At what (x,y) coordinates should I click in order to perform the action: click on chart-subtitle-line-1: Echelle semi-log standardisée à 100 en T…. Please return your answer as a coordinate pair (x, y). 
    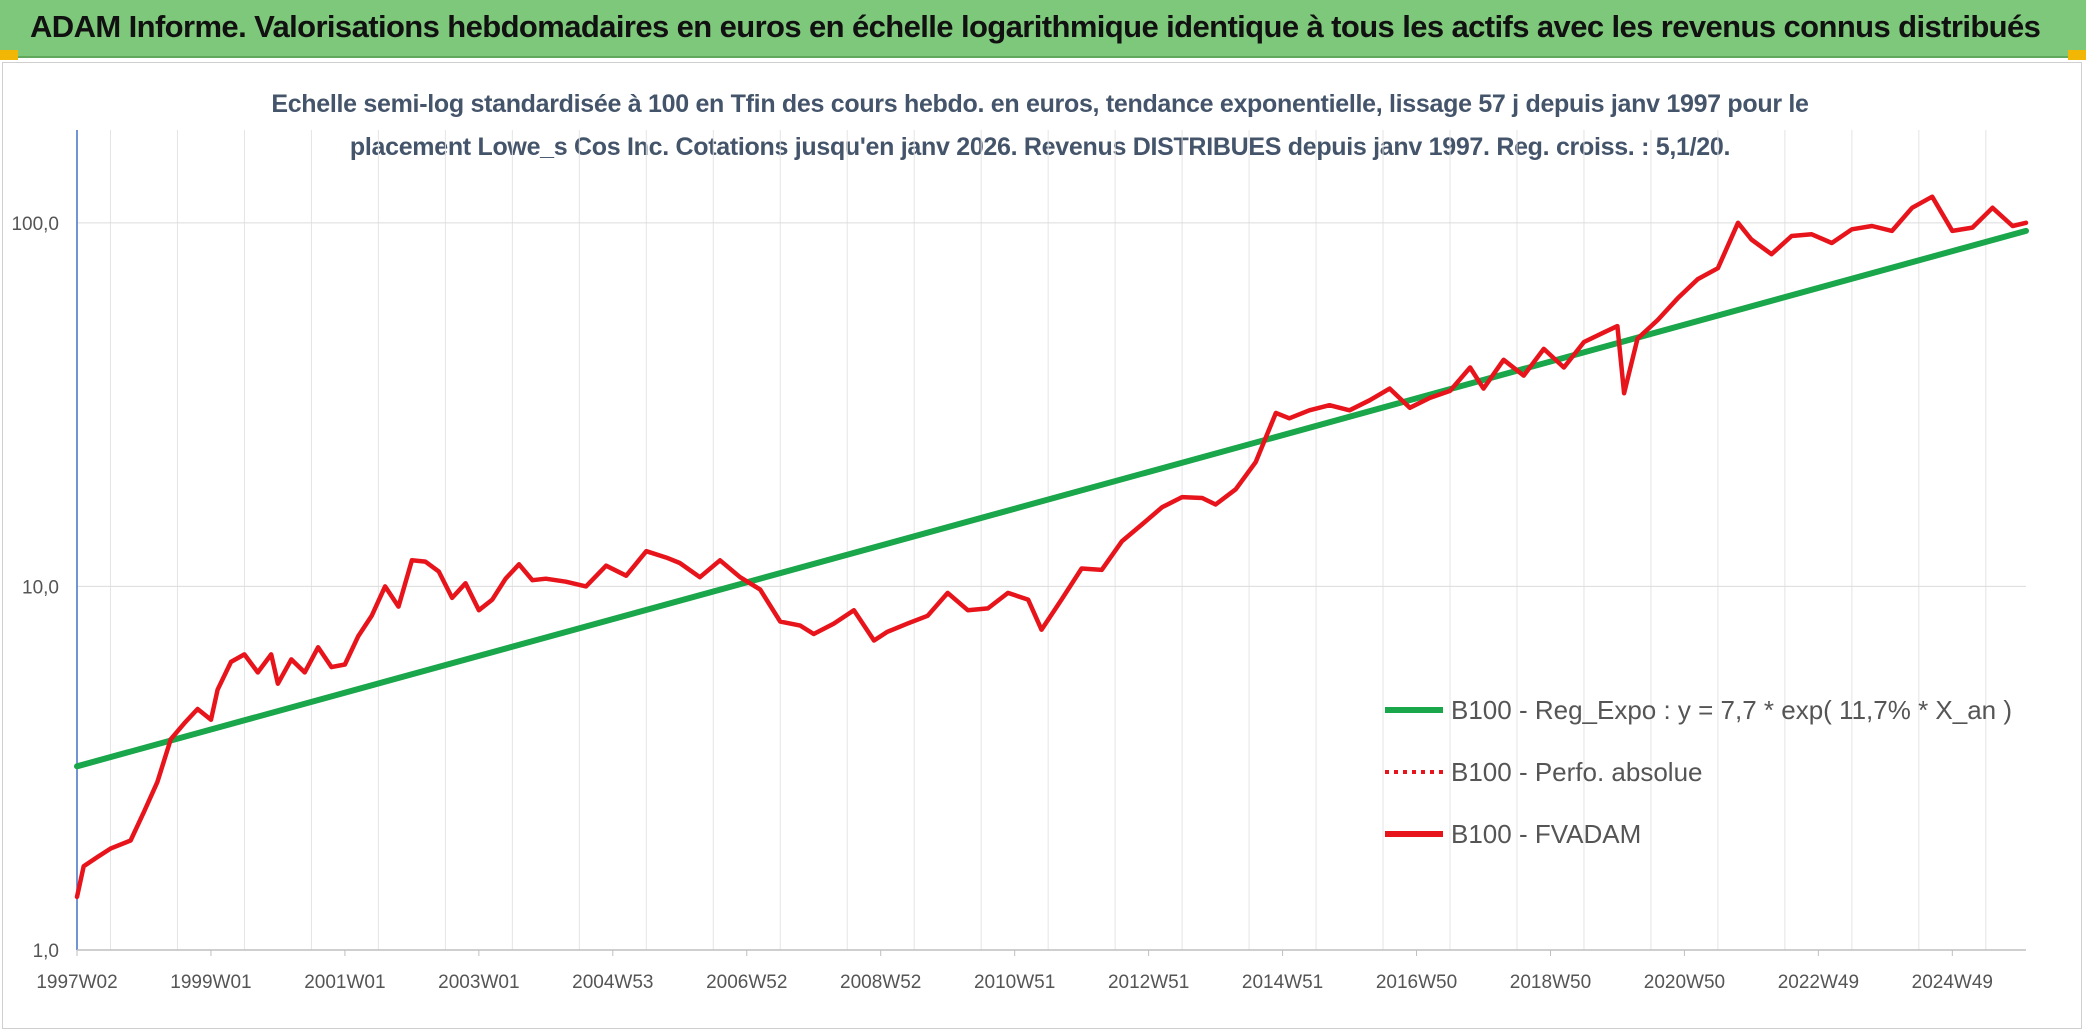
    Looking at the image, I should click on (1040, 104).